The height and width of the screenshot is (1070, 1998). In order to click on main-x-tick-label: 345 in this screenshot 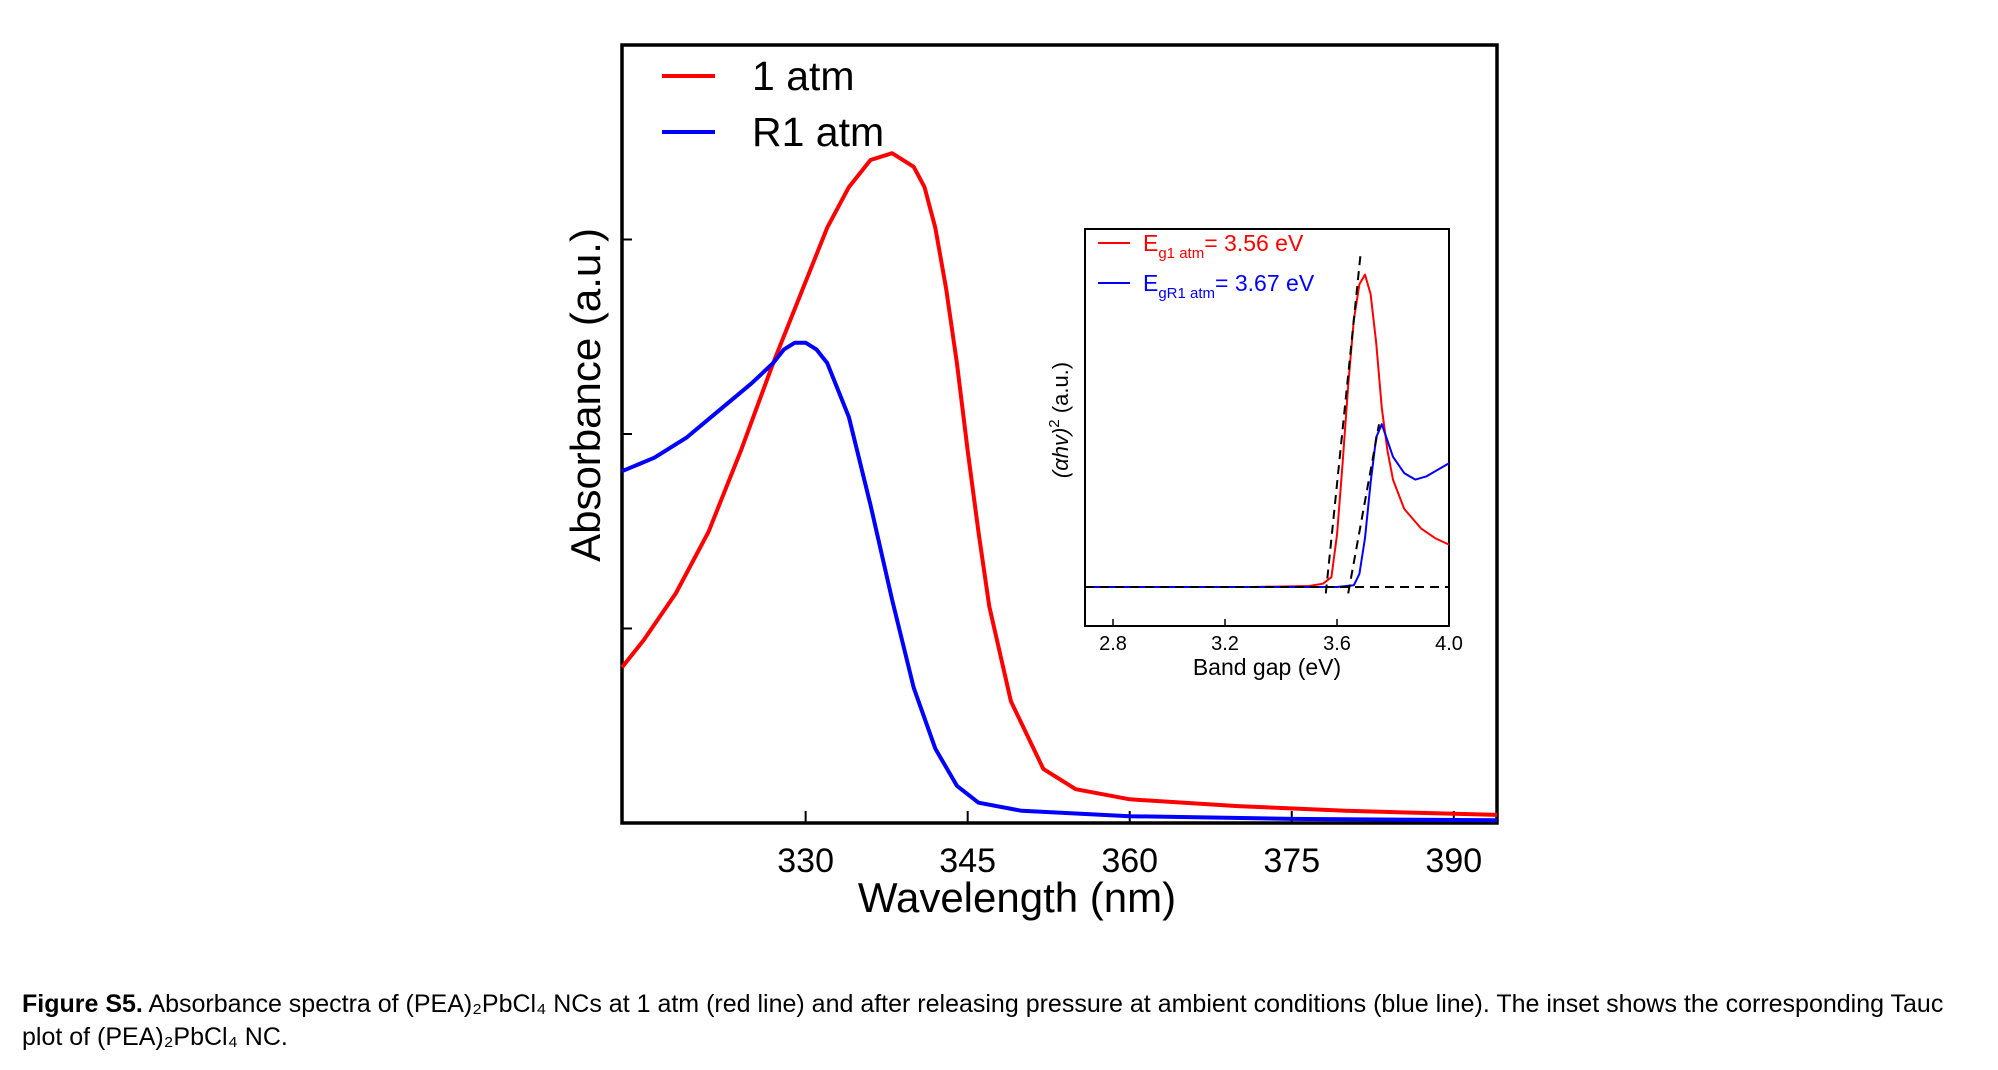, I will do `click(967, 861)`.